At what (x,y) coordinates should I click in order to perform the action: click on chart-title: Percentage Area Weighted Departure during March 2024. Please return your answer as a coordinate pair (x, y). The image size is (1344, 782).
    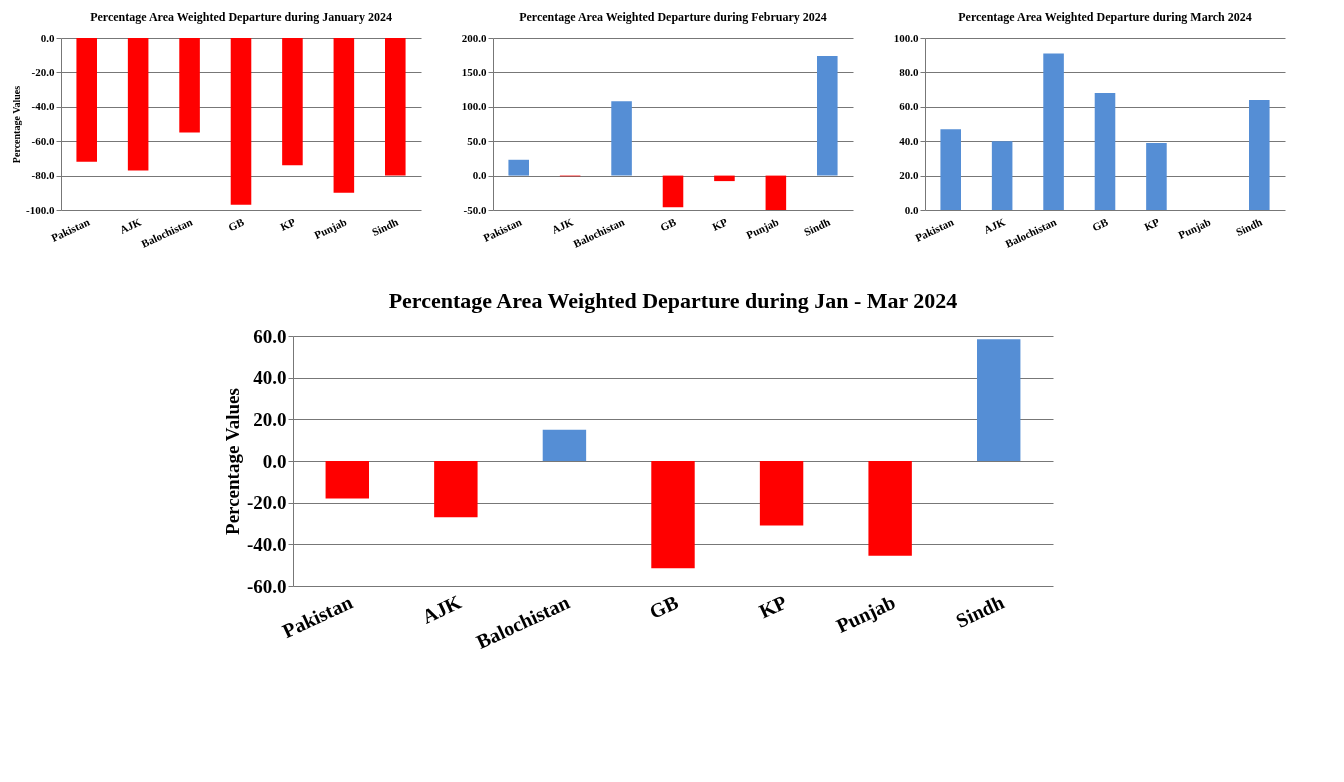
    Looking at the image, I should click on (1105, 17).